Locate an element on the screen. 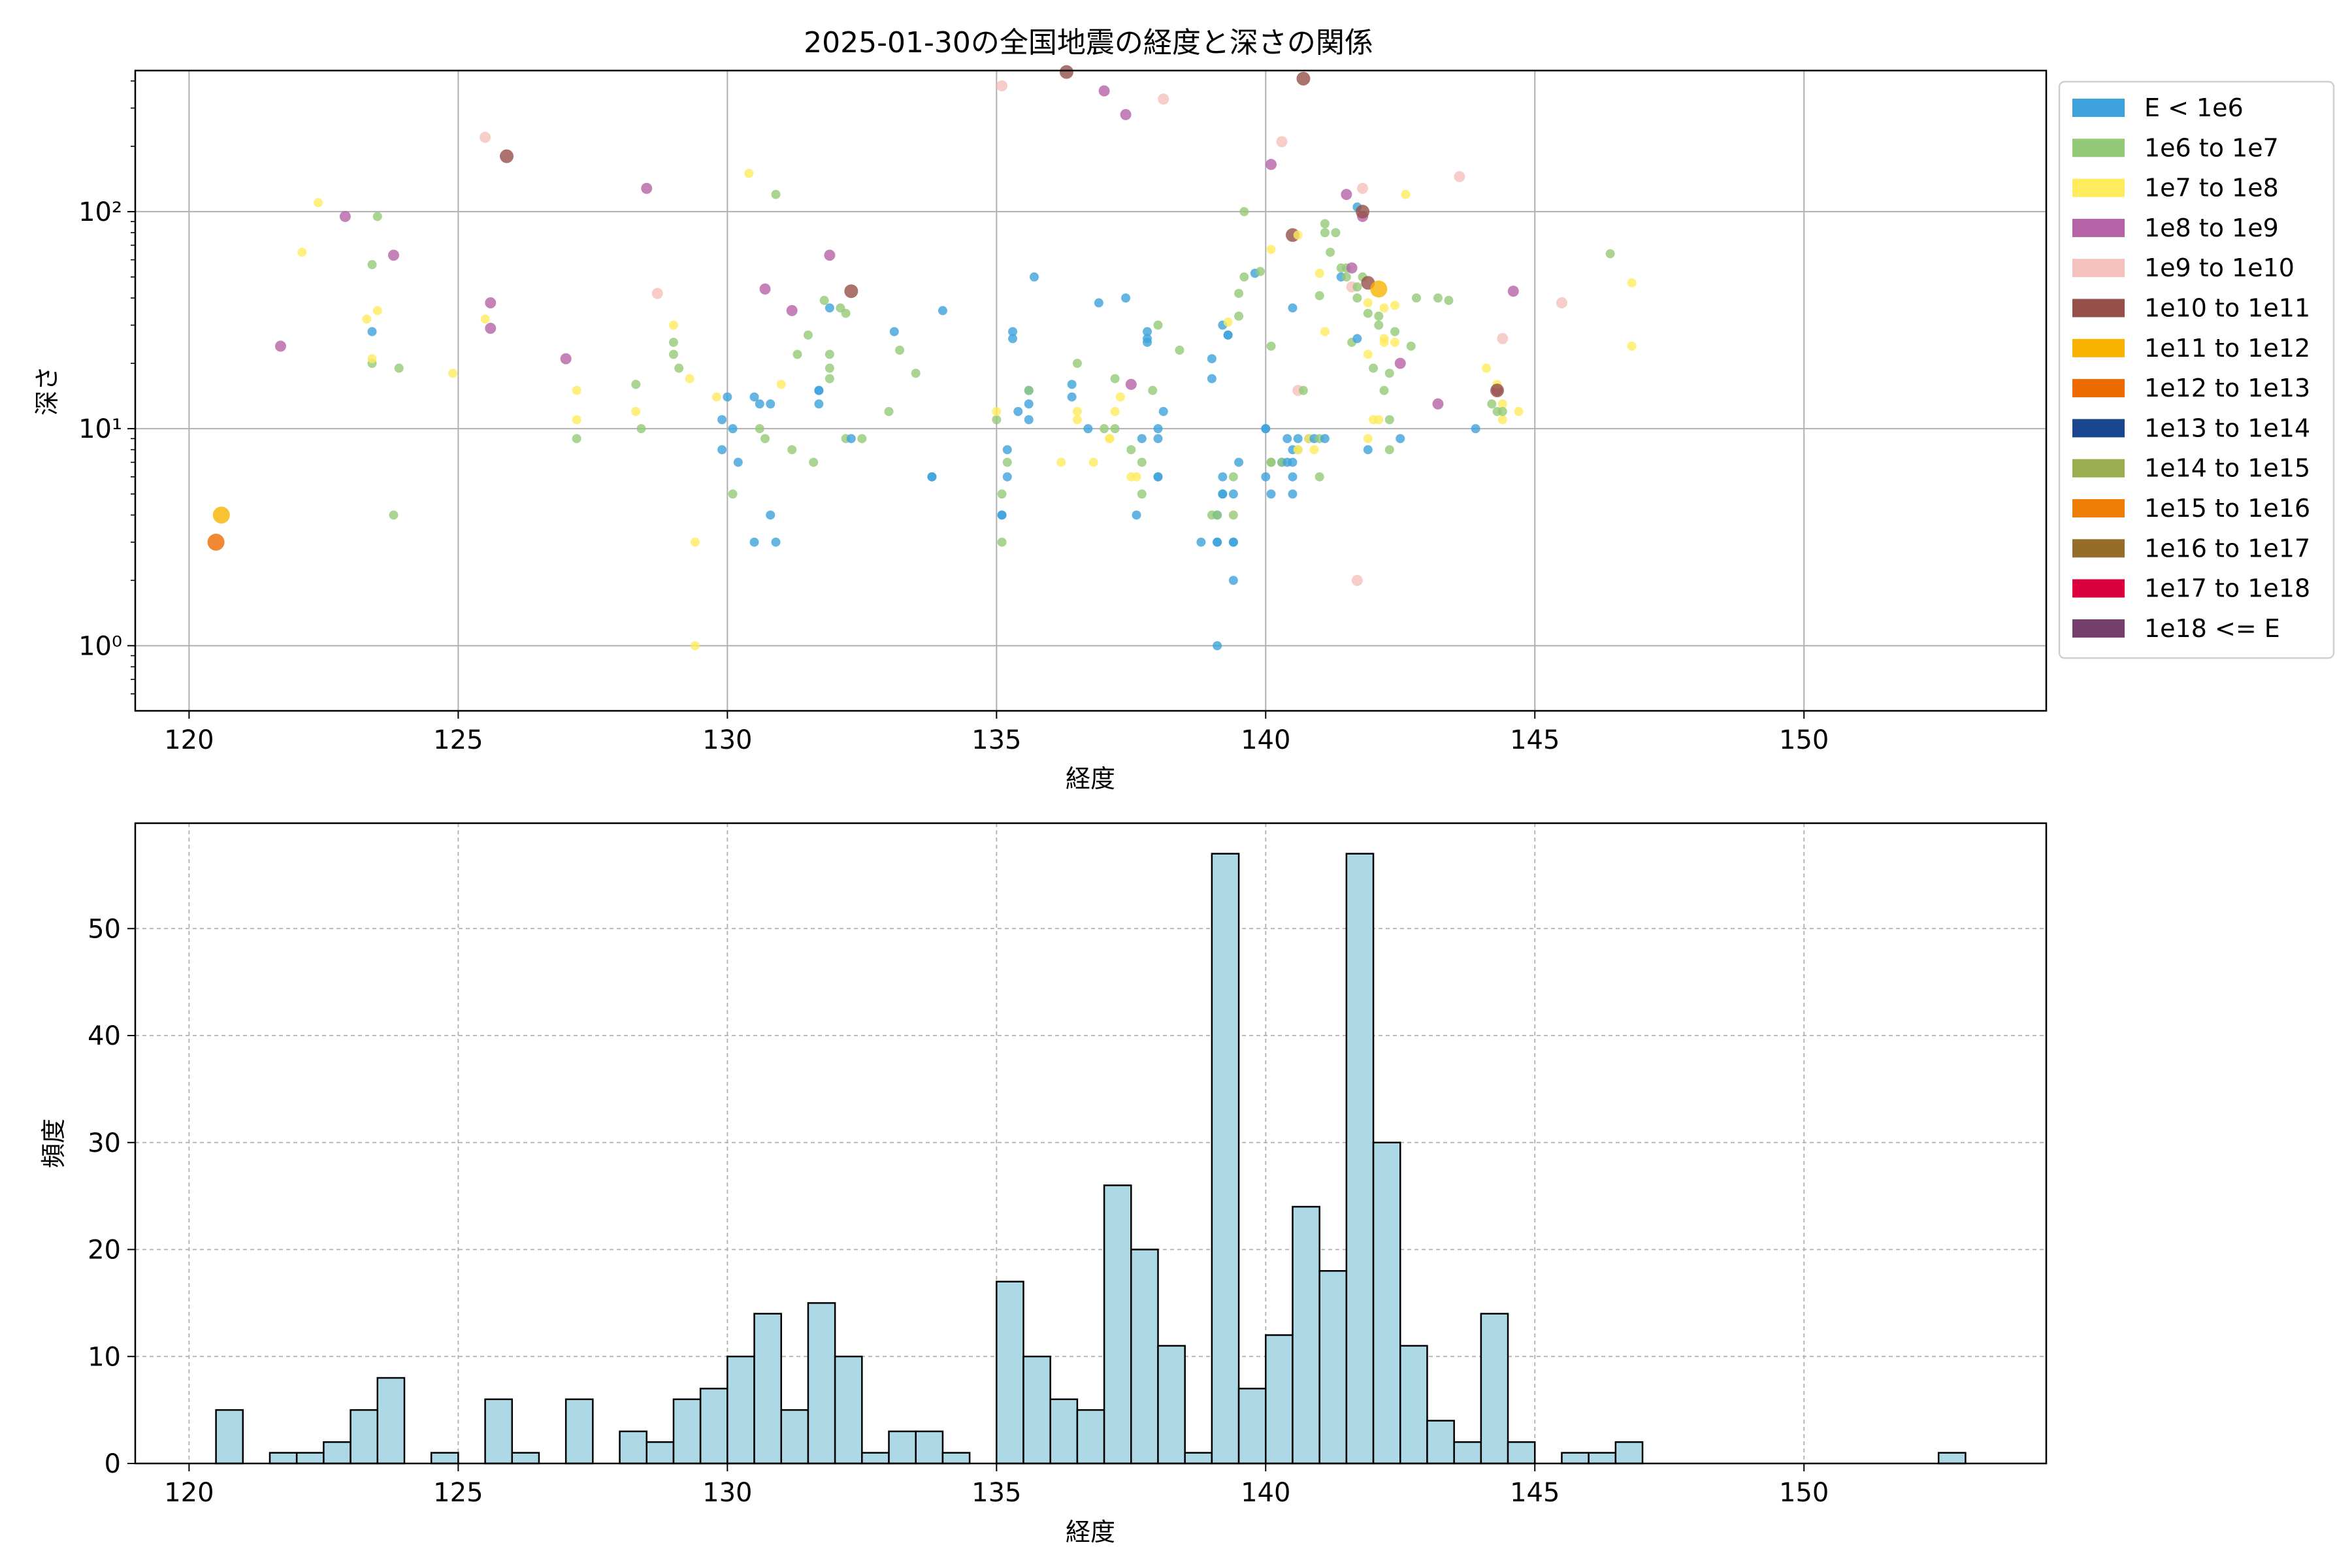 The width and height of the screenshot is (2352, 1568). legend-frame is located at coordinates (2196, 369).